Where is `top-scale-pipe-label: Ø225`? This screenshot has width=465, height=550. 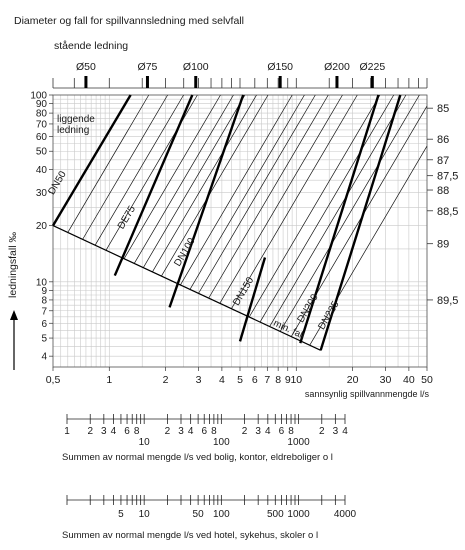
top-scale-pipe-label: Ø225 is located at coordinates (372, 67).